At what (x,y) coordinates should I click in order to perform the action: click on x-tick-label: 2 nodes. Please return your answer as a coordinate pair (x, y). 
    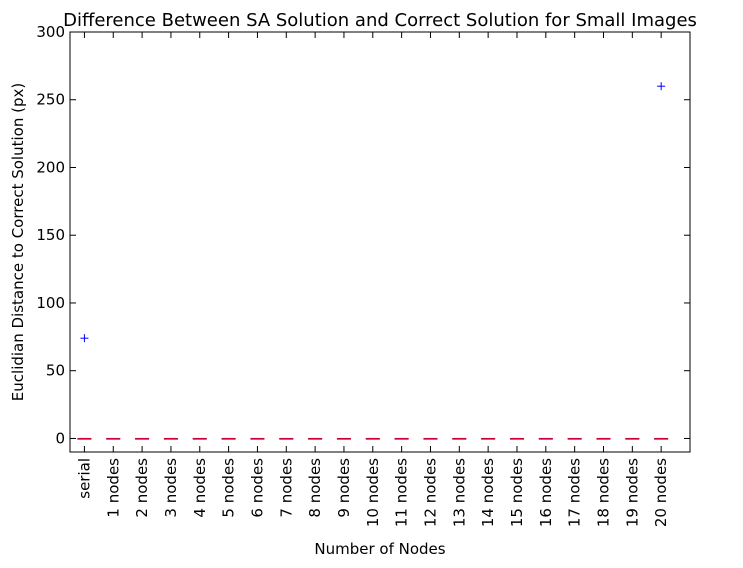
    Looking at the image, I should click on (142, 488).